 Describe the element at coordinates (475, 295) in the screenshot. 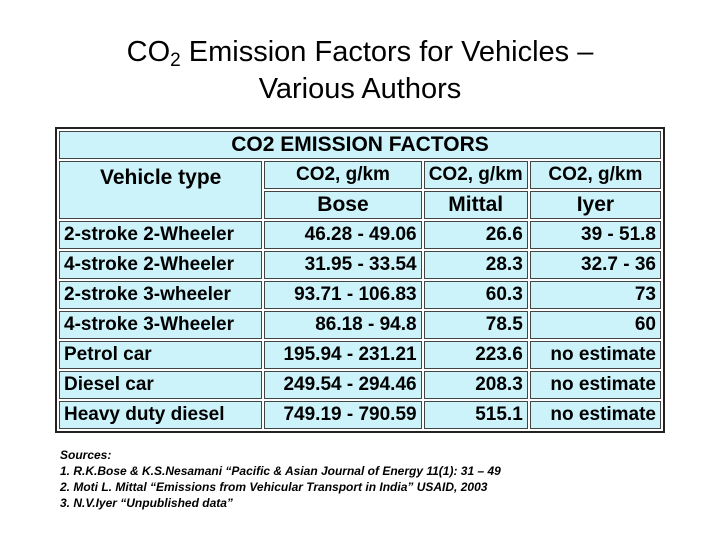

I see `emission-value: 60.3` at that location.